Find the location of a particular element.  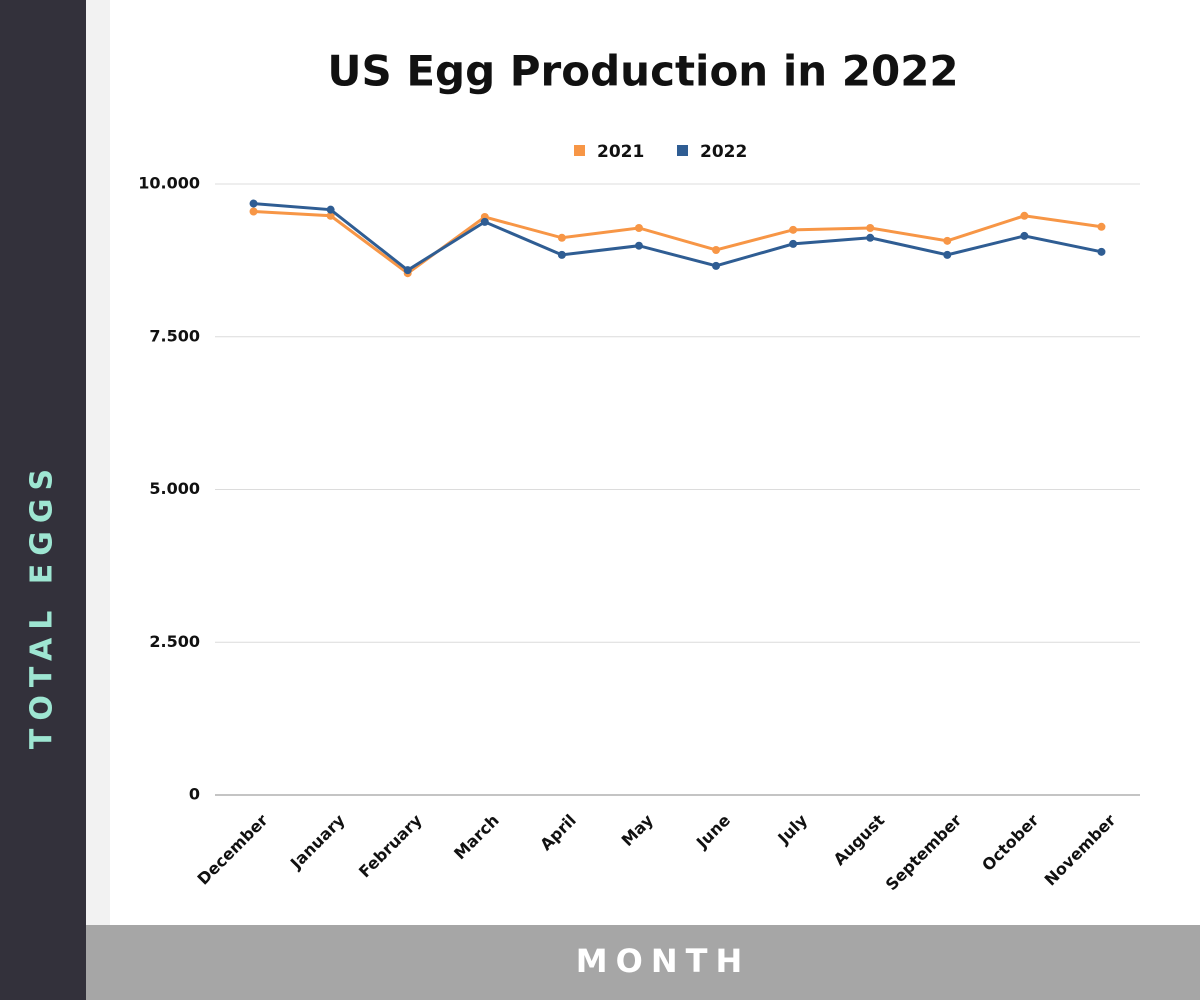

y-tick-label: 2.500 is located at coordinates (174, 641).